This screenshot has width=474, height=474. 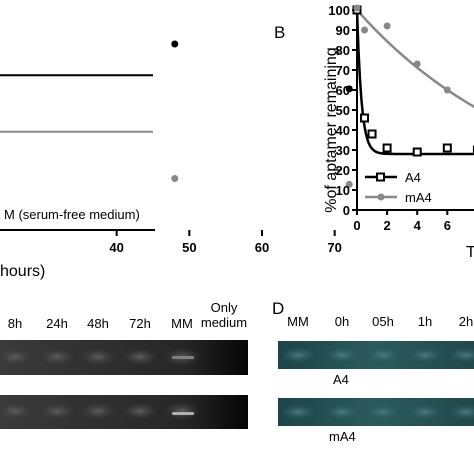 What do you see at coordinates (377, 383) in the screenshot?
I see `gel-d-bands` at bounding box center [377, 383].